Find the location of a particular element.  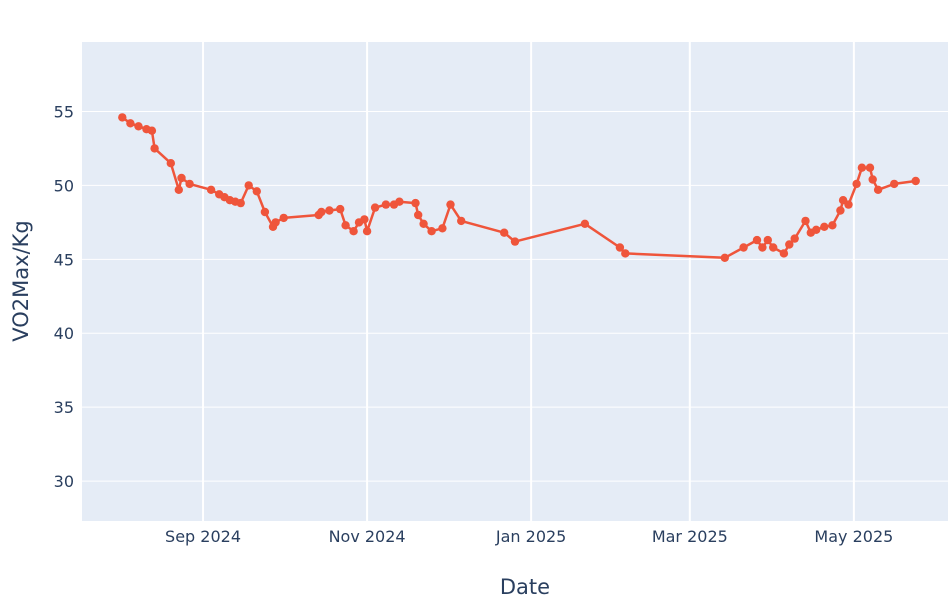

x-tick-label: Mar 2025 is located at coordinates (690, 536).